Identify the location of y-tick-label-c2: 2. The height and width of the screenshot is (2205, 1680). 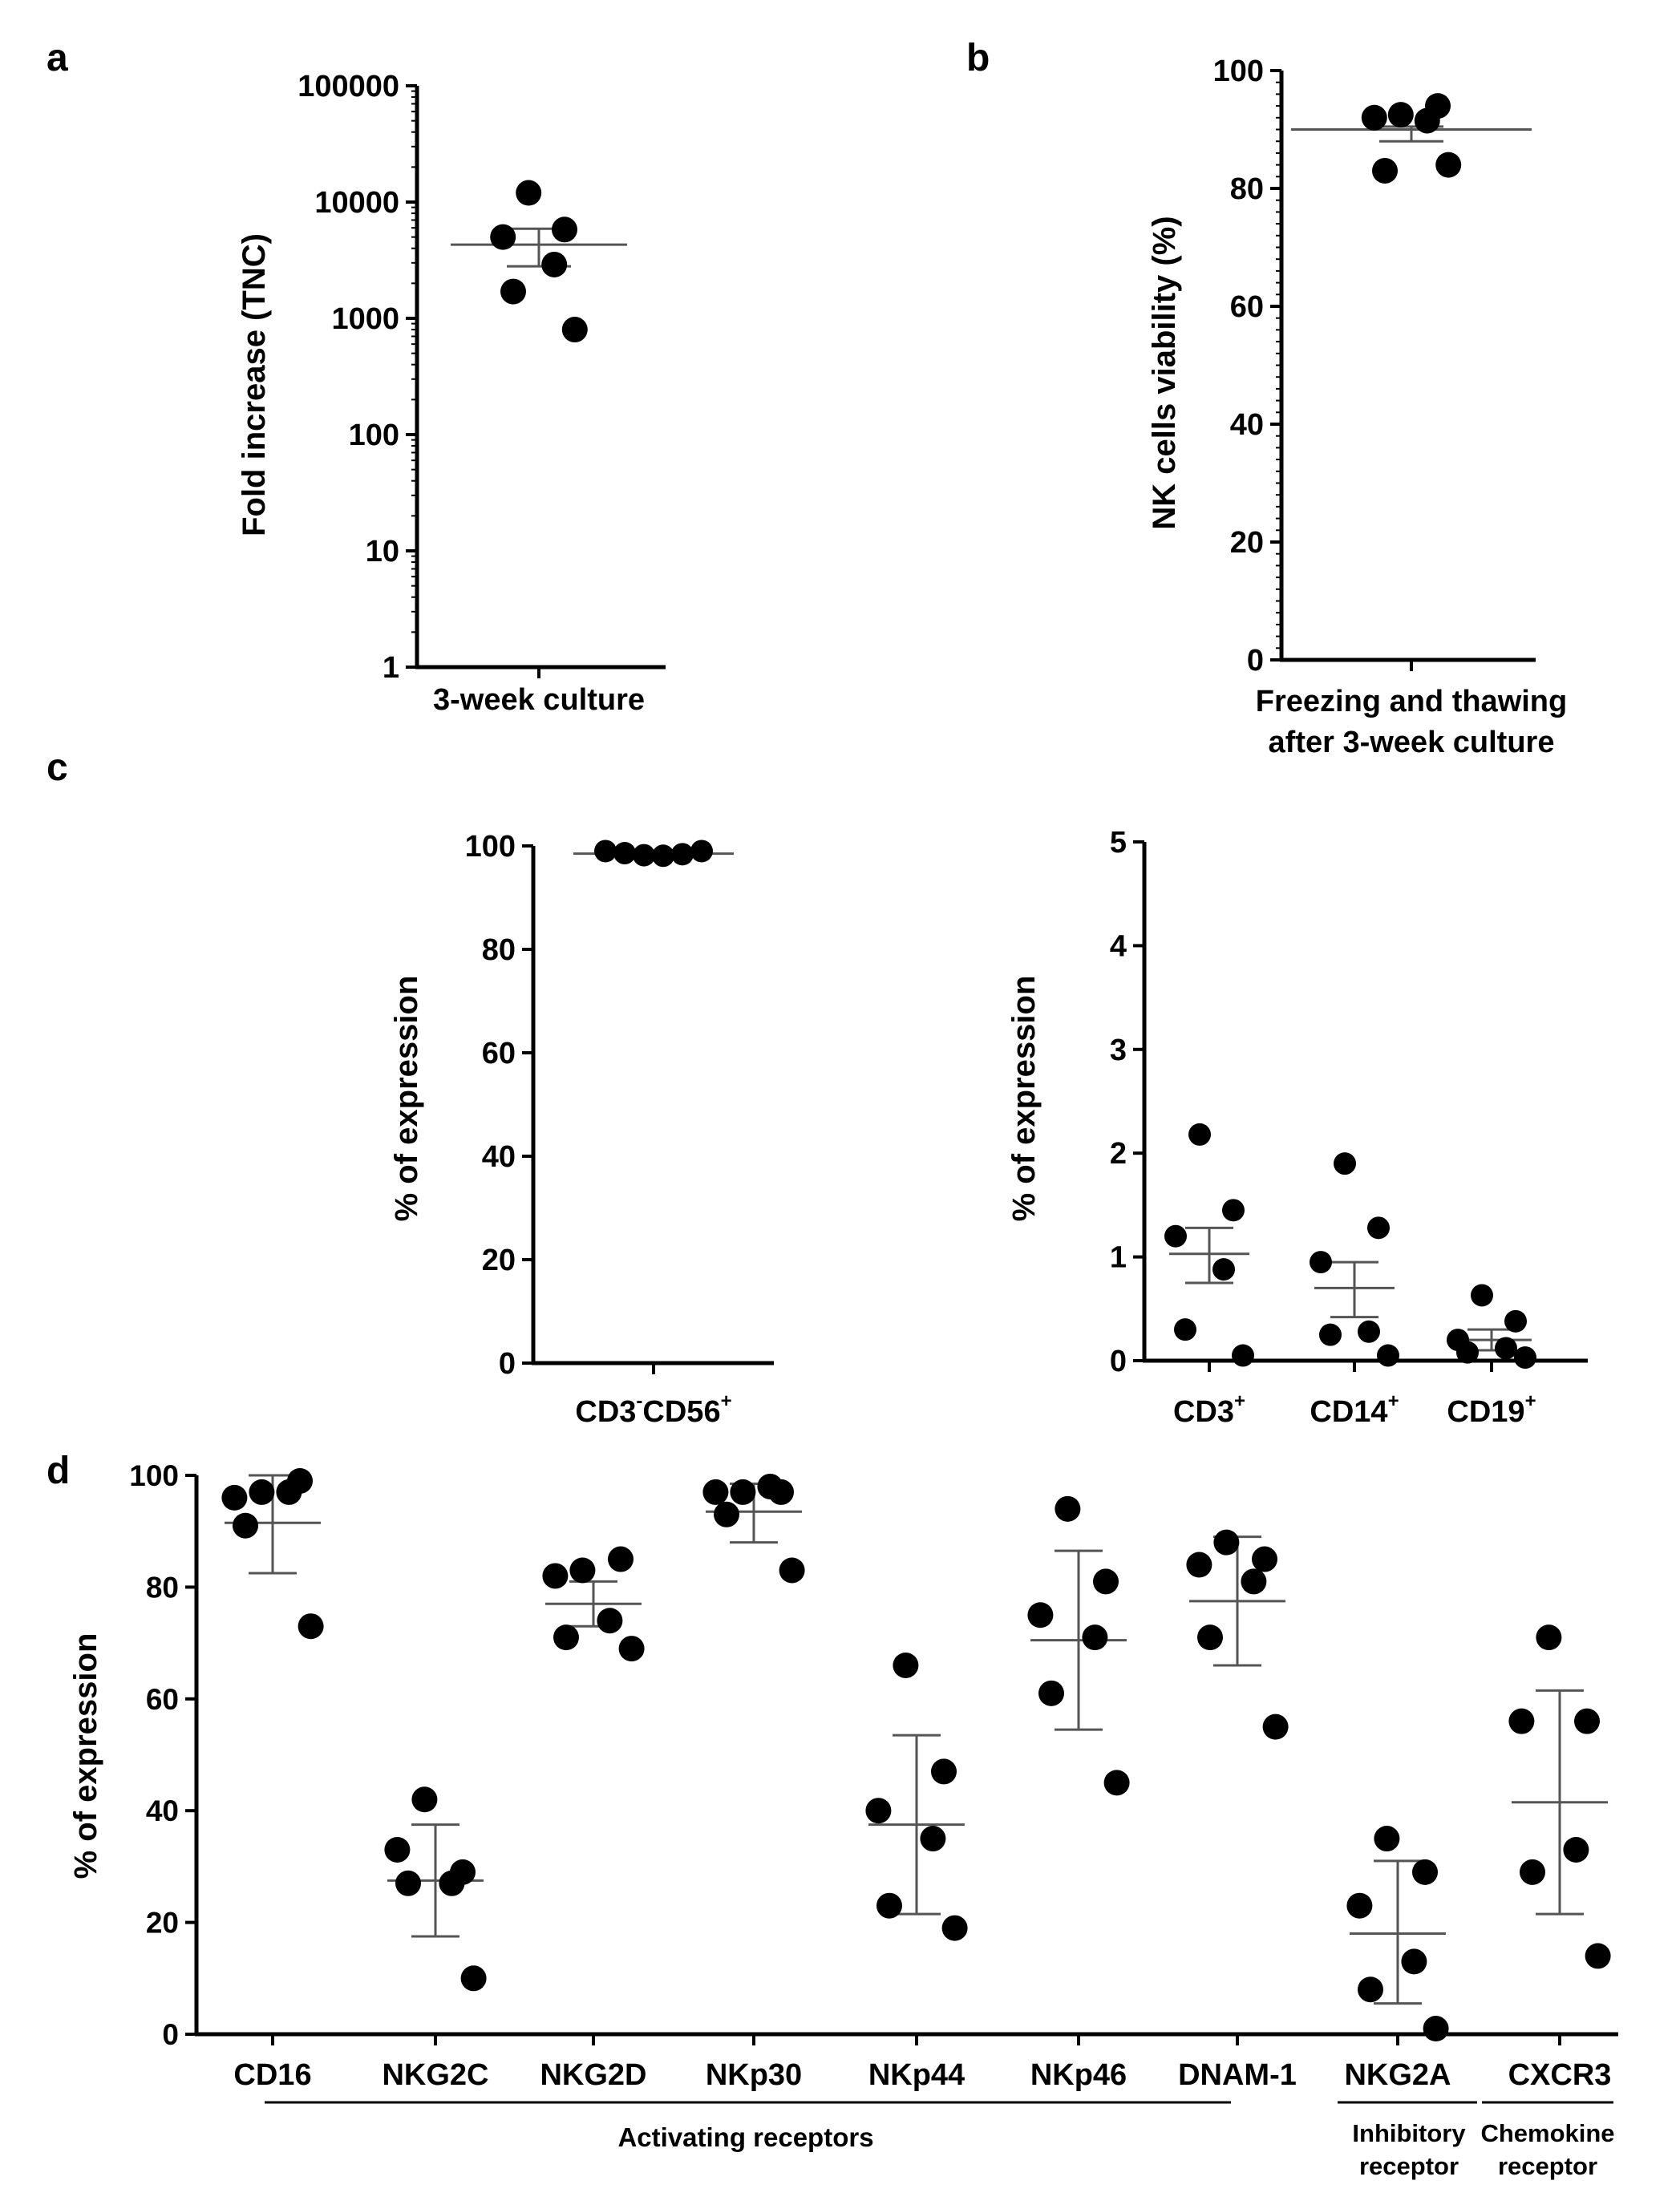
(1118, 1154).